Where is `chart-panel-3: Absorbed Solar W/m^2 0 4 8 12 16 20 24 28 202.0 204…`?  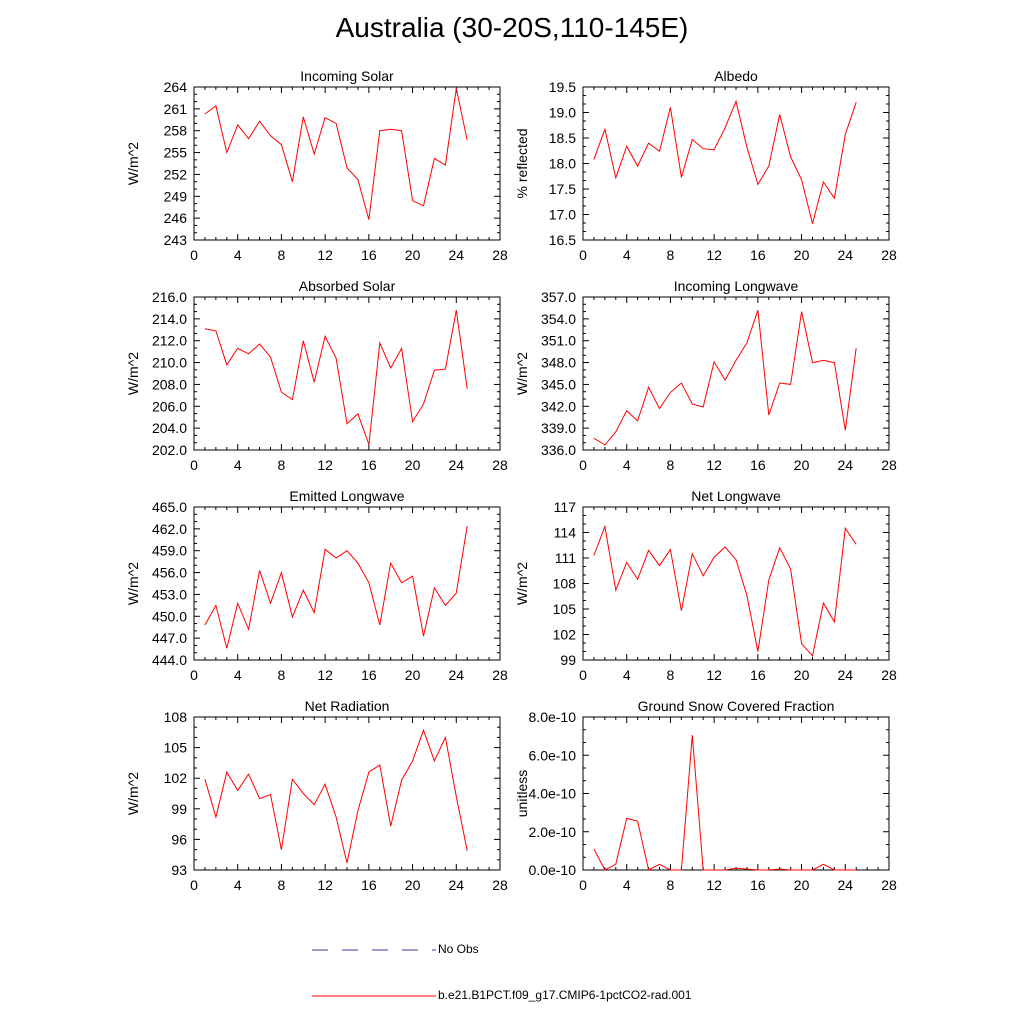
chart-panel-3: Absorbed Solar W/m^2 0 4 8 12 16 20 24 28 202.0 204… is located at coordinates (316, 375).